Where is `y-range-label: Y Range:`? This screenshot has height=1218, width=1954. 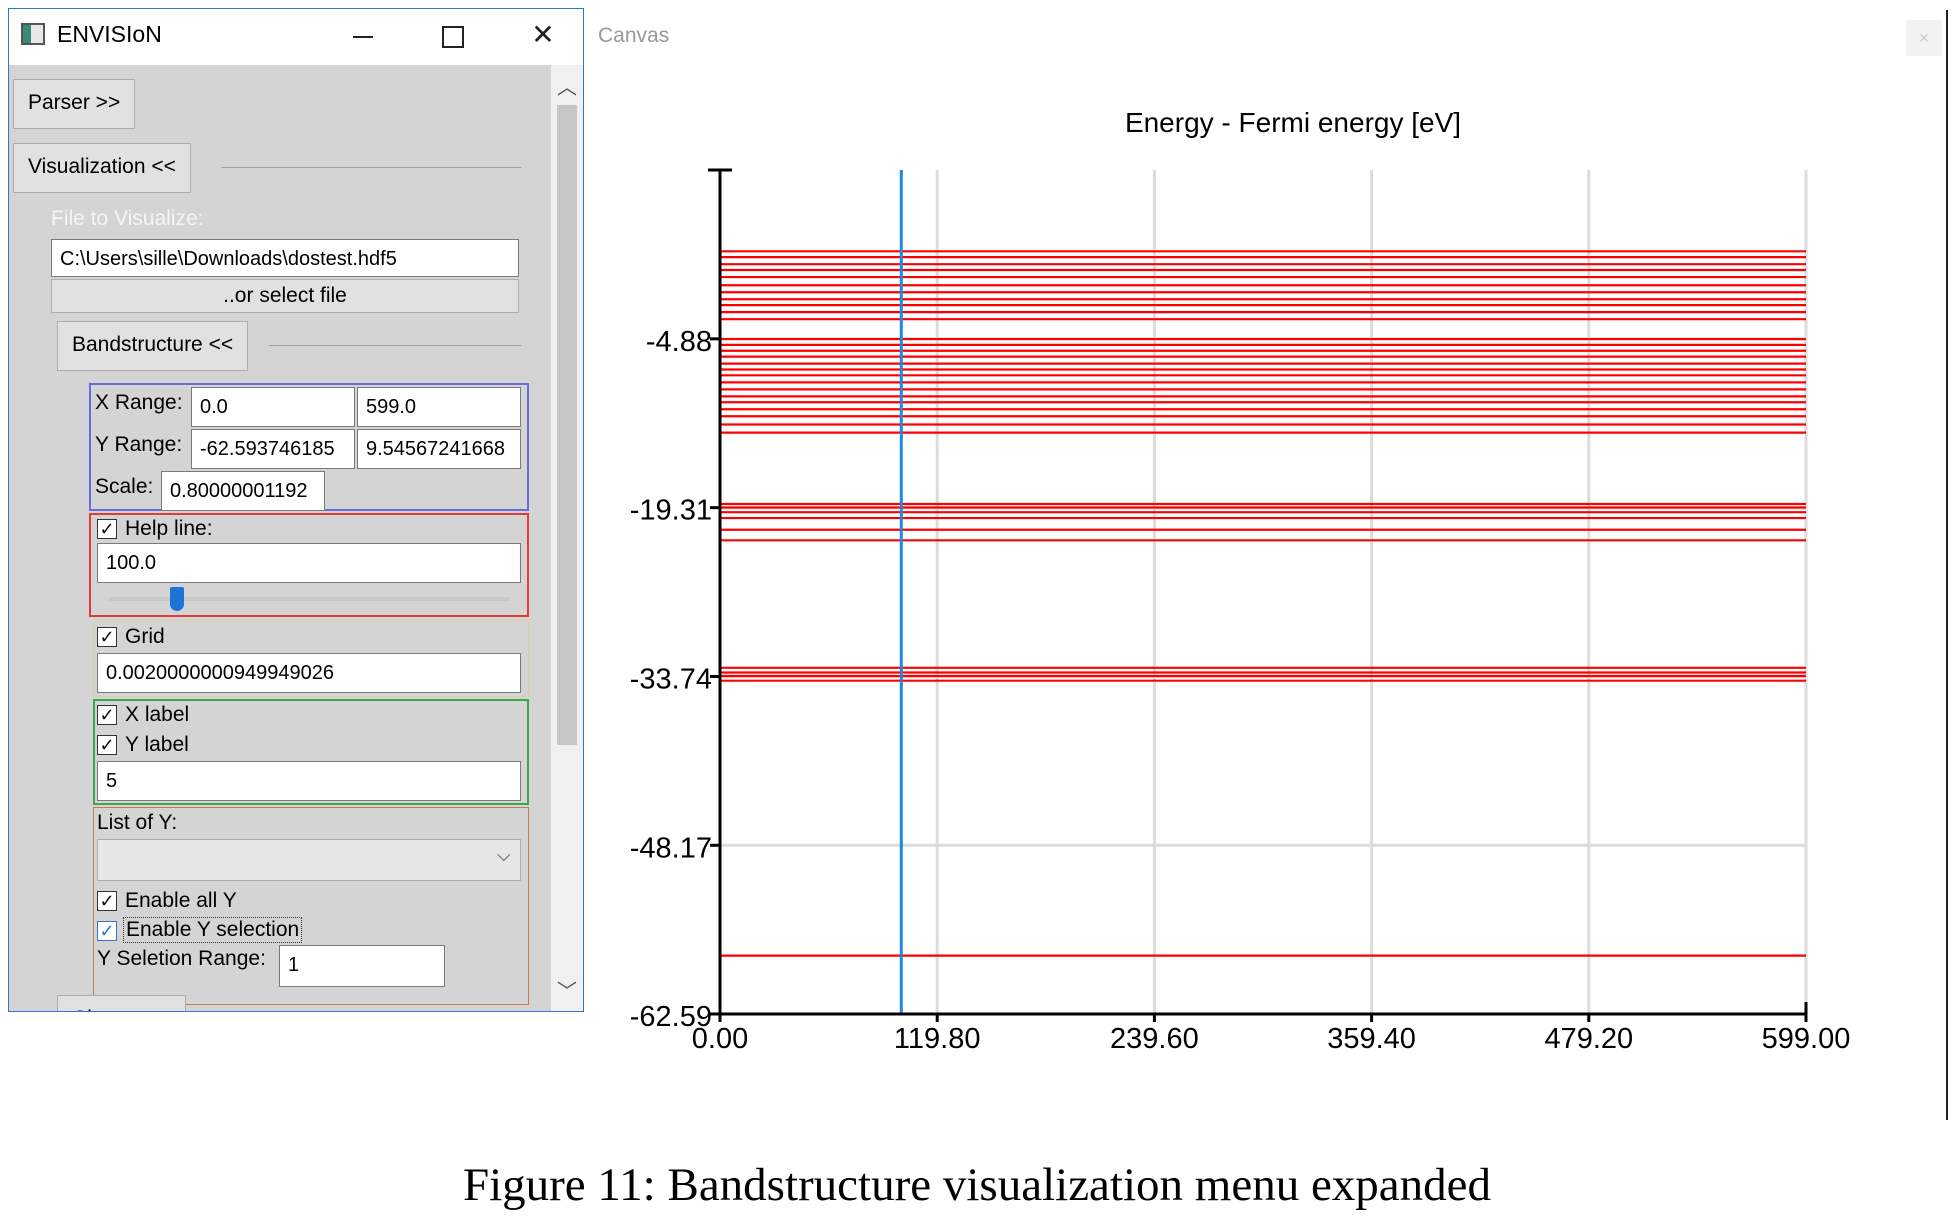
y-range-label: Y Range: is located at coordinates (139, 444).